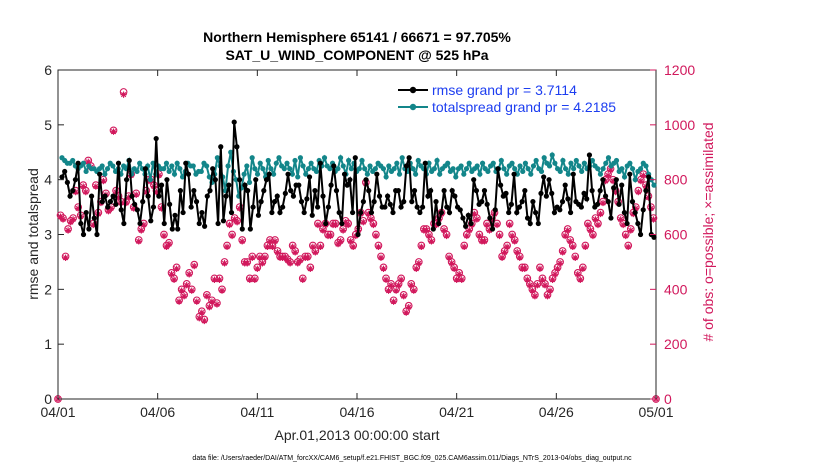 This screenshot has width=830, height=470. I want to click on x-tick-label: 05/01, so click(655, 412).